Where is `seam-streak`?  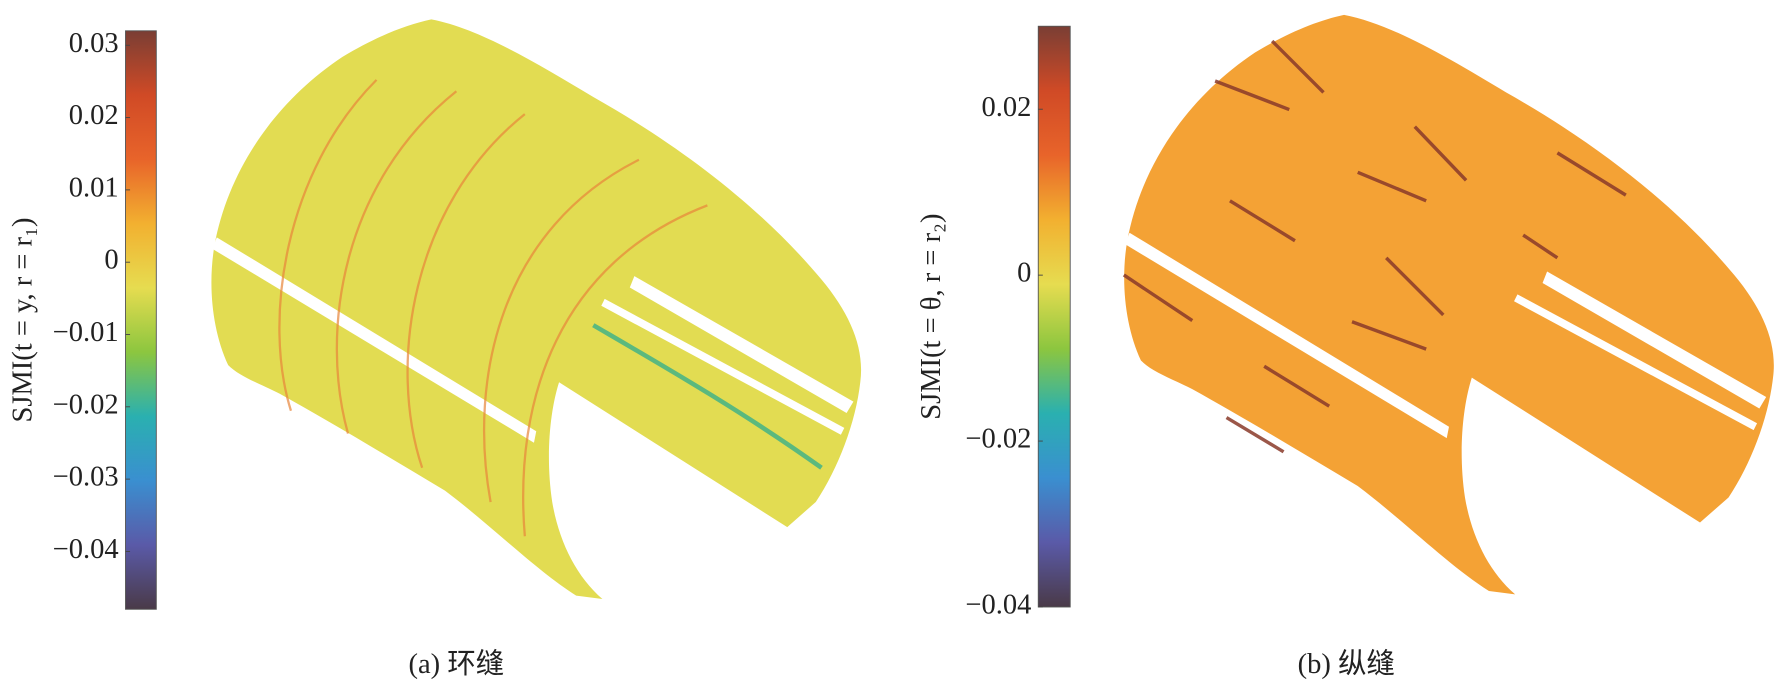
seam-streak is located at coordinates (707, 396).